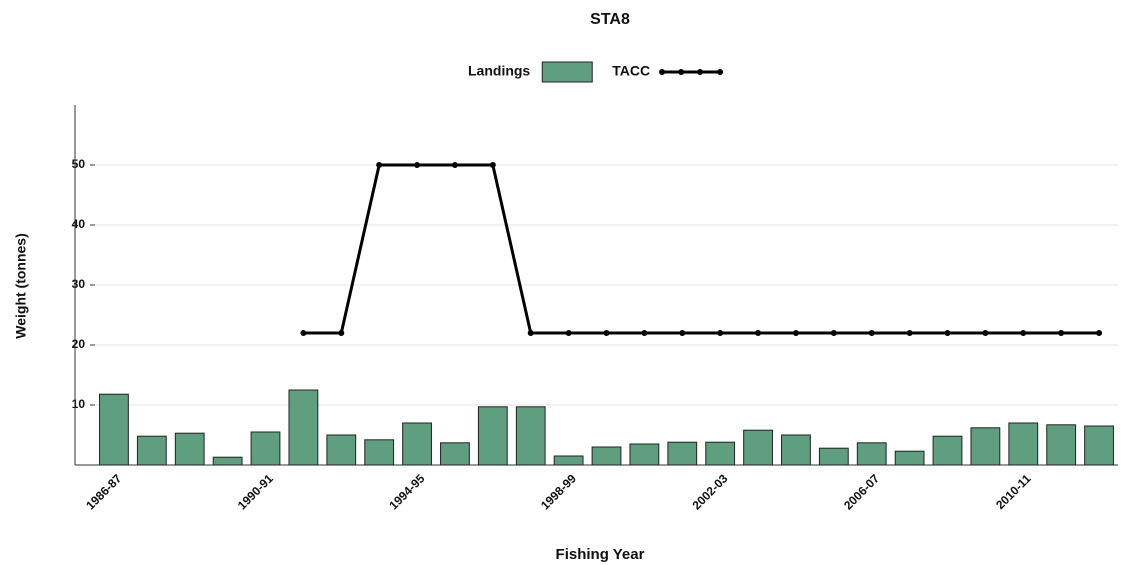 The image size is (1127, 565). Describe the element at coordinates (255, 491) in the screenshot. I see `x-tick-label: 1990-91` at that location.